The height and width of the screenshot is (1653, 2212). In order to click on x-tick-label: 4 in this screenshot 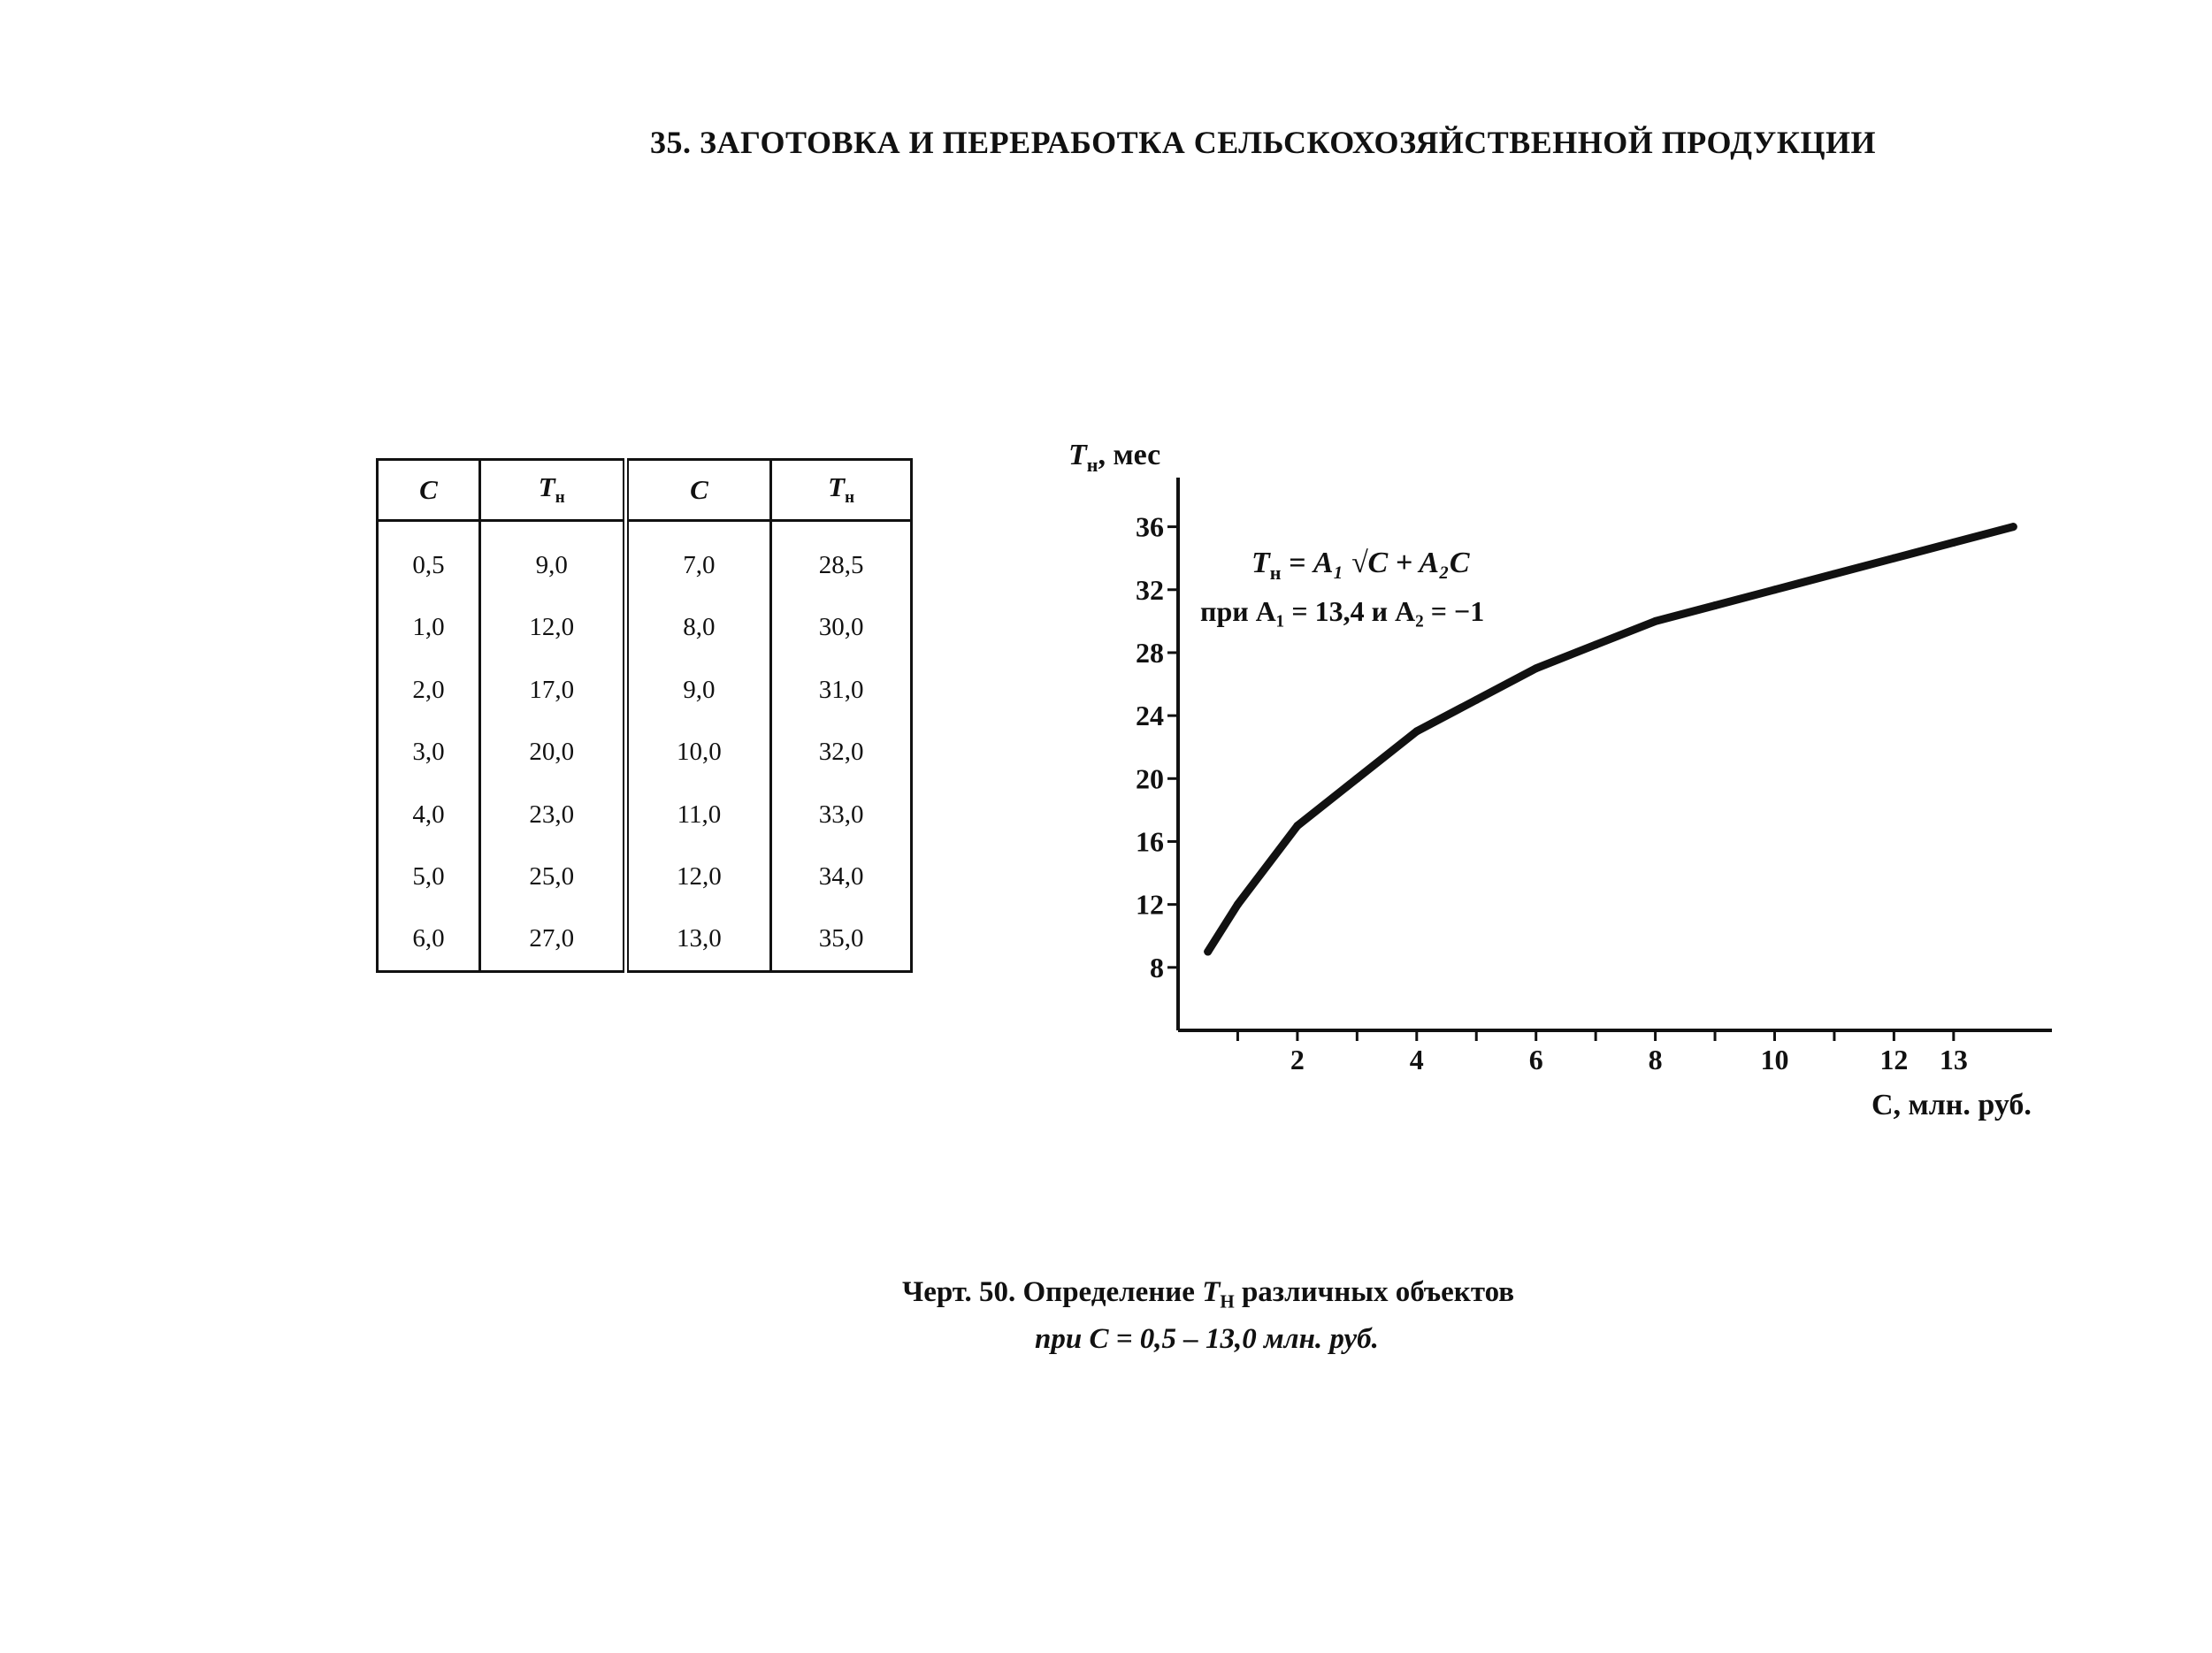, I will do `click(1417, 1059)`.